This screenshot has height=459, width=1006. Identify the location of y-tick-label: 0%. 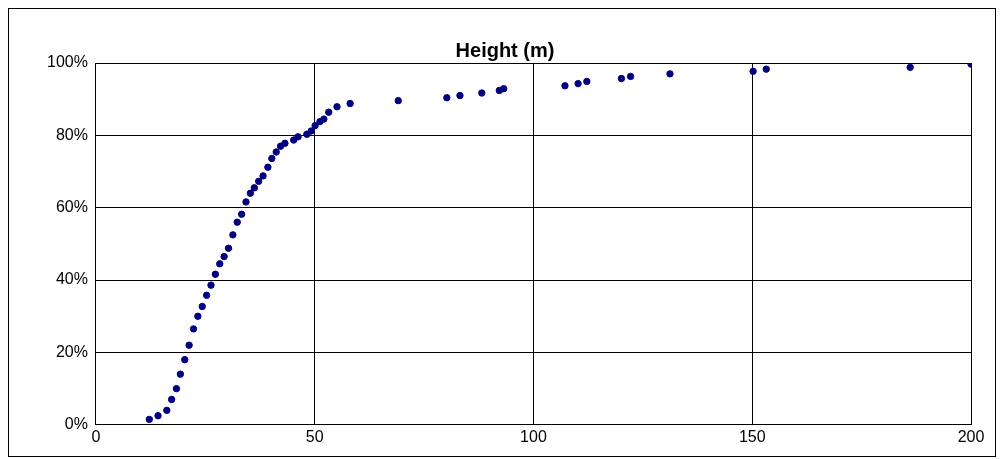
(76, 424).